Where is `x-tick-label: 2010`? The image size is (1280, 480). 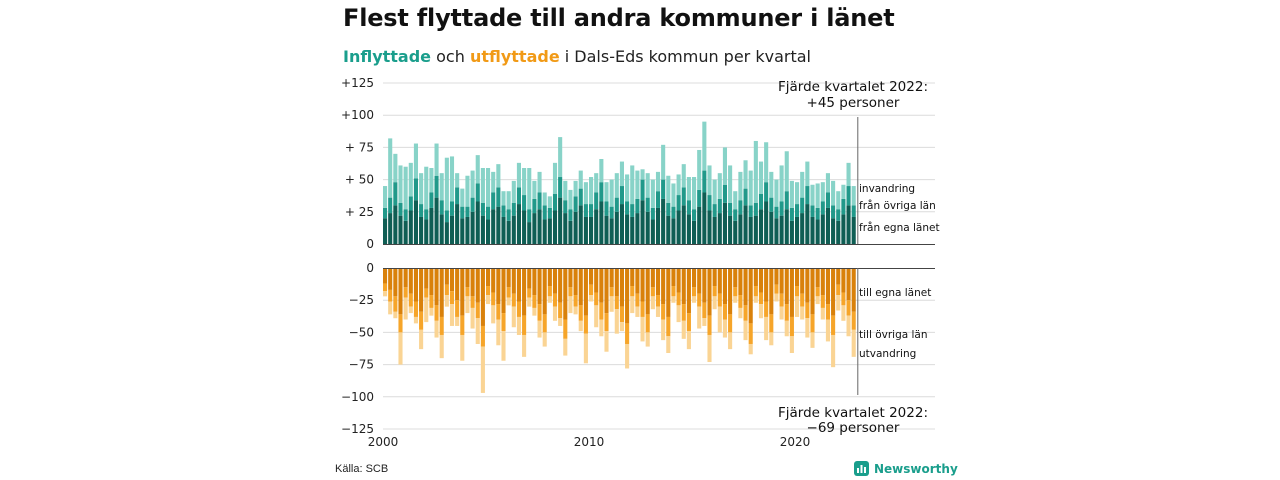 x-tick-label: 2010 is located at coordinates (589, 442).